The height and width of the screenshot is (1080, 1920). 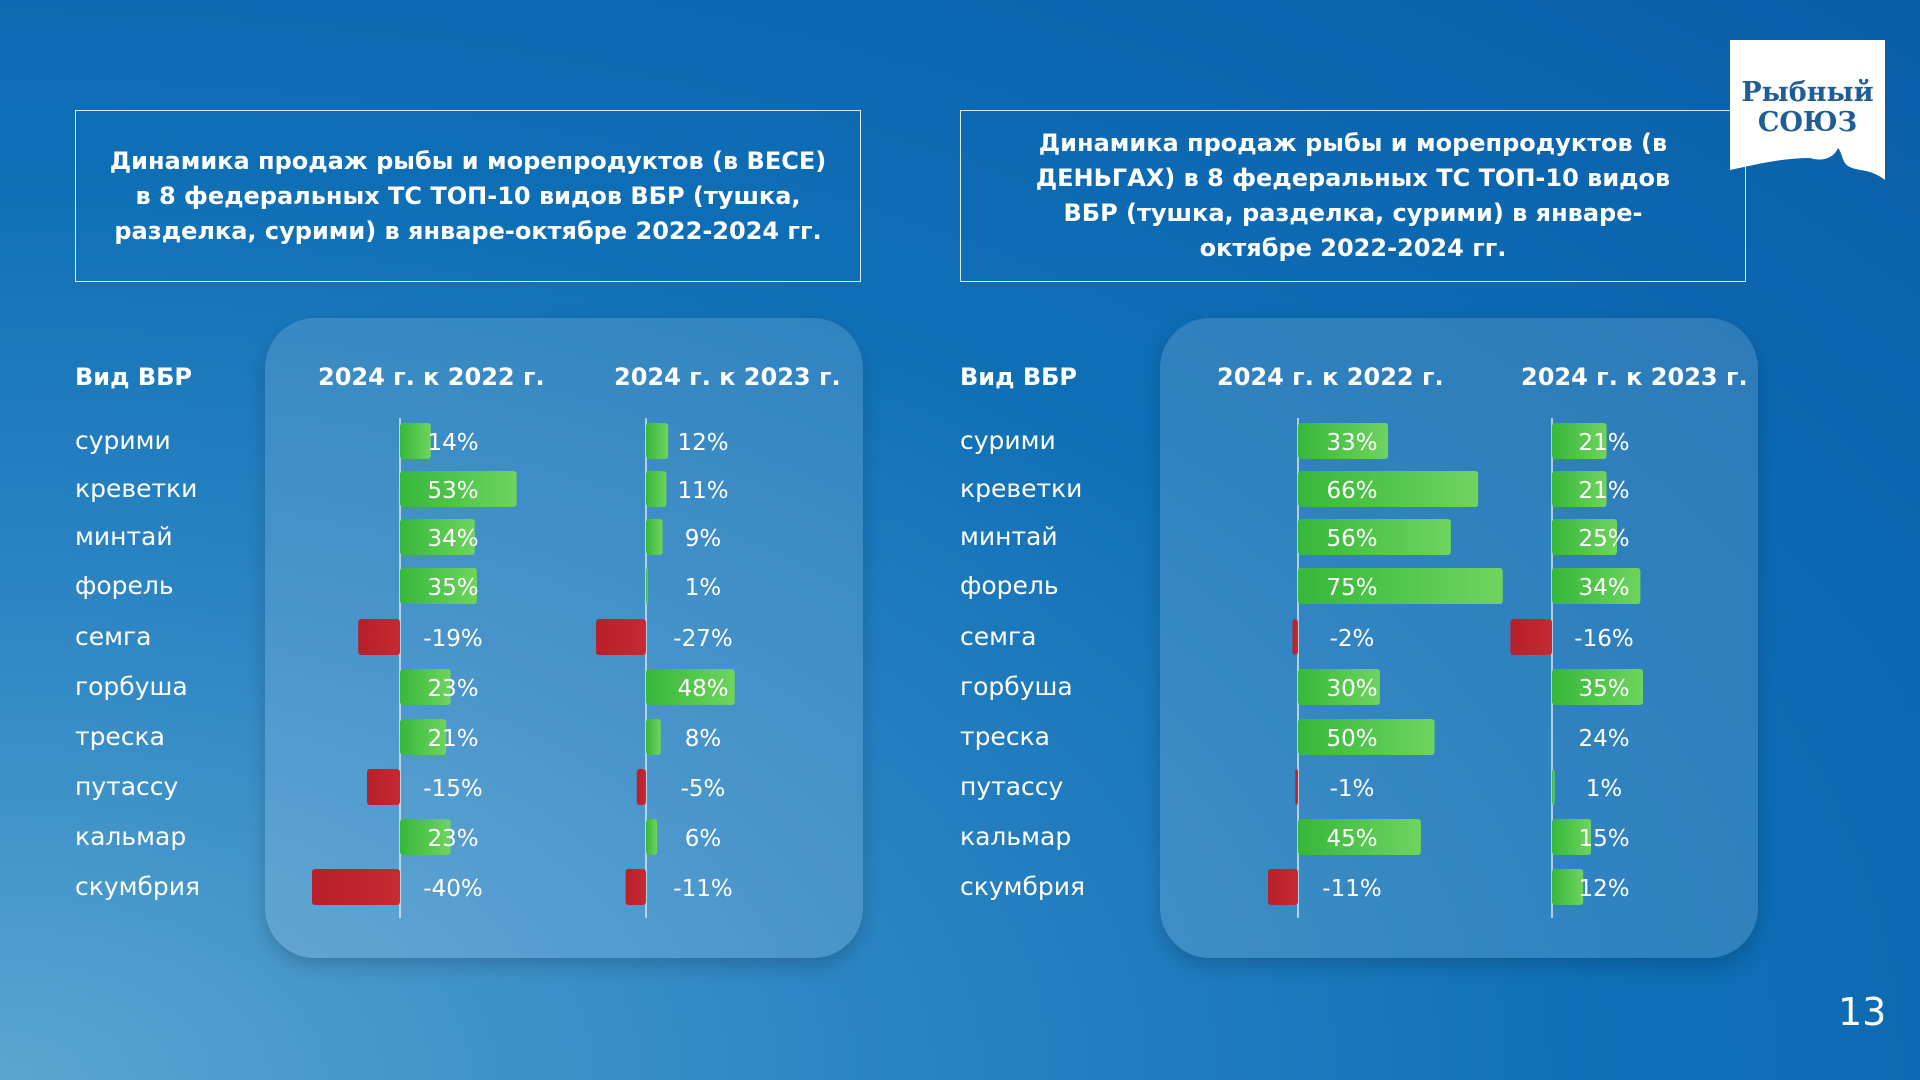 I want to click on left-col2-header: 2024 г. к 2023 г., so click(x=727, y=377).